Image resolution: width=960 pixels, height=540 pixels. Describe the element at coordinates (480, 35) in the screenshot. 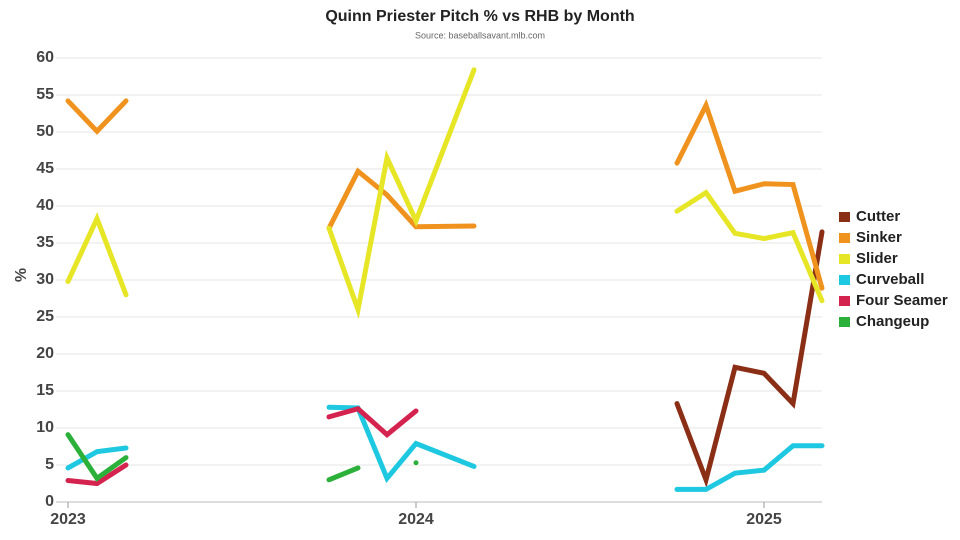

I see `chart-subtitle: Source: baseballsavant.mlb.com` at that location.